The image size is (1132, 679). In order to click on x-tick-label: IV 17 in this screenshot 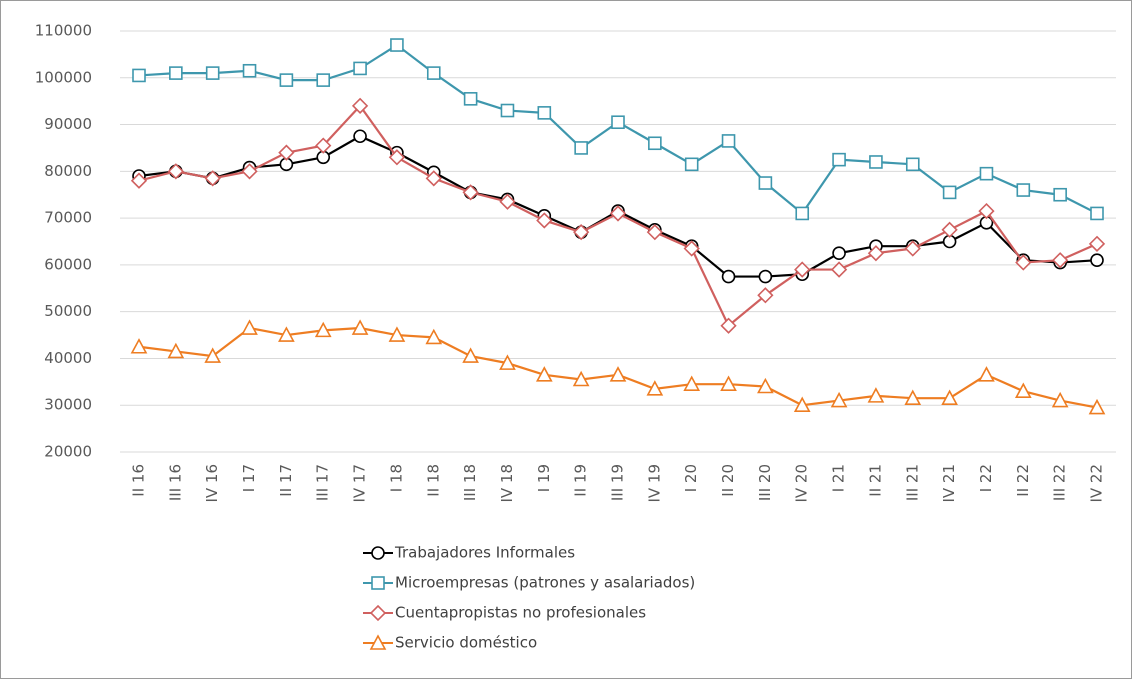, I will do `click(360, 483)`.